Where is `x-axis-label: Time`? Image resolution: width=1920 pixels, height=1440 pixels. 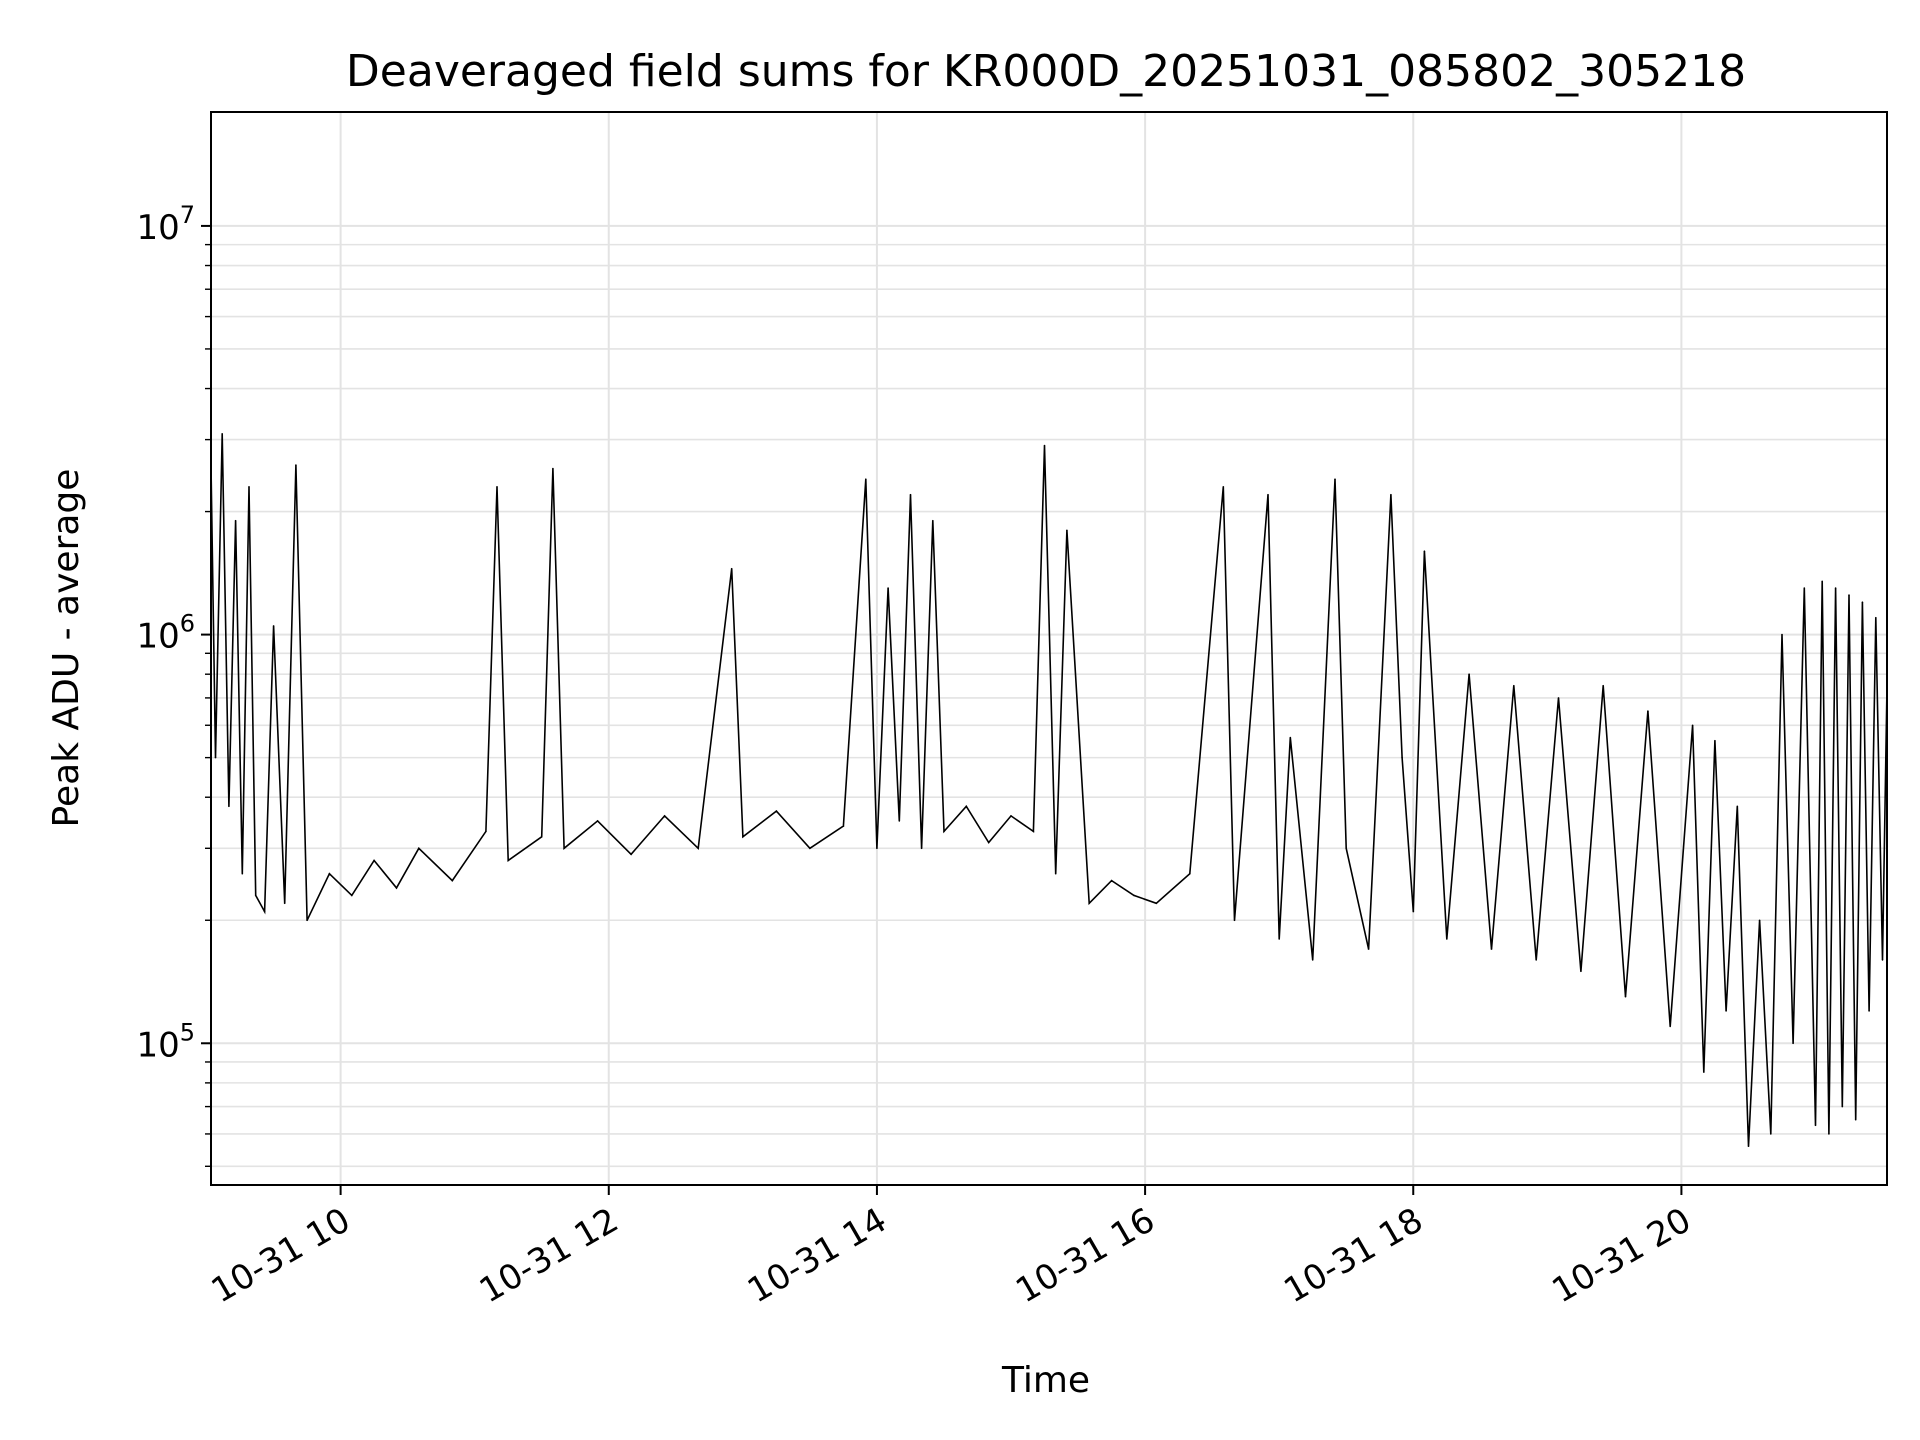
x-axis-label: Time is located at coordinates (1045, 1380).